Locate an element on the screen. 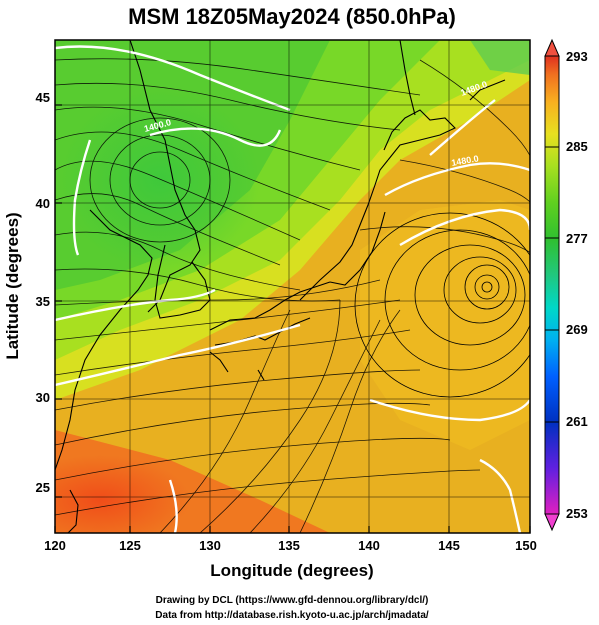 The width and height of the screenshot is (599, 625). colorbar-tick-label: 285 is located at coordinates (577, 146).